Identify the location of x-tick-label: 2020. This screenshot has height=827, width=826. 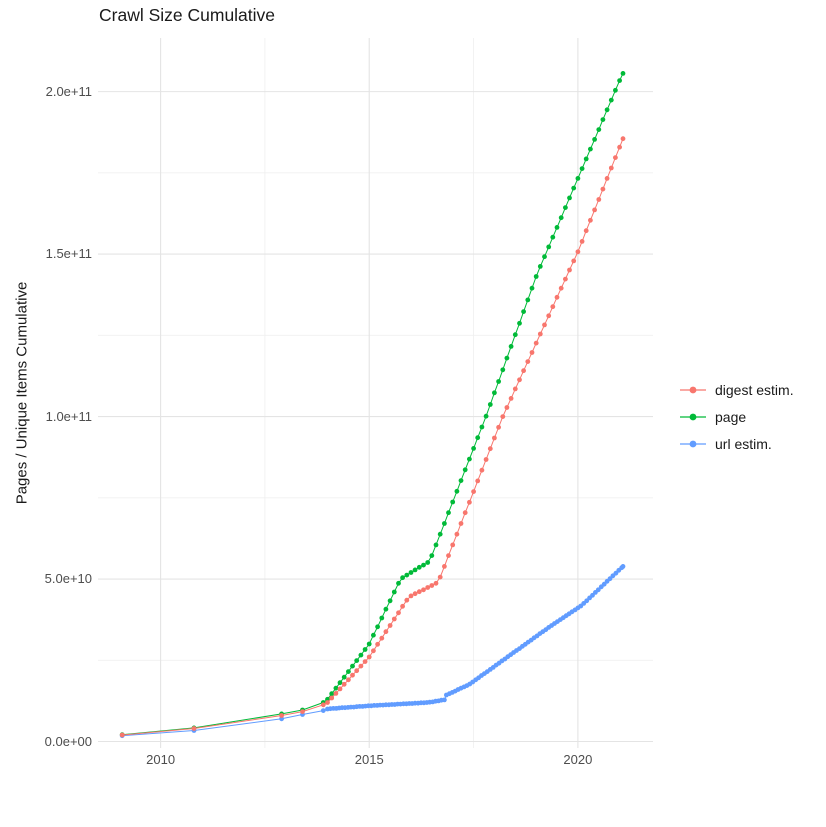
(578, 759).